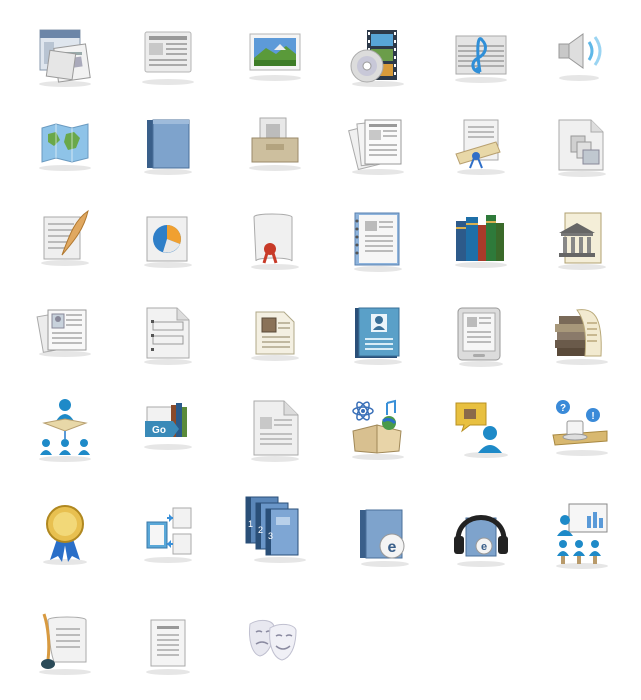 The image size is (641, 700). Describe the element at coordinates (481, 145) in the screenshot. I see `diploma-scroll-icon` at that location.